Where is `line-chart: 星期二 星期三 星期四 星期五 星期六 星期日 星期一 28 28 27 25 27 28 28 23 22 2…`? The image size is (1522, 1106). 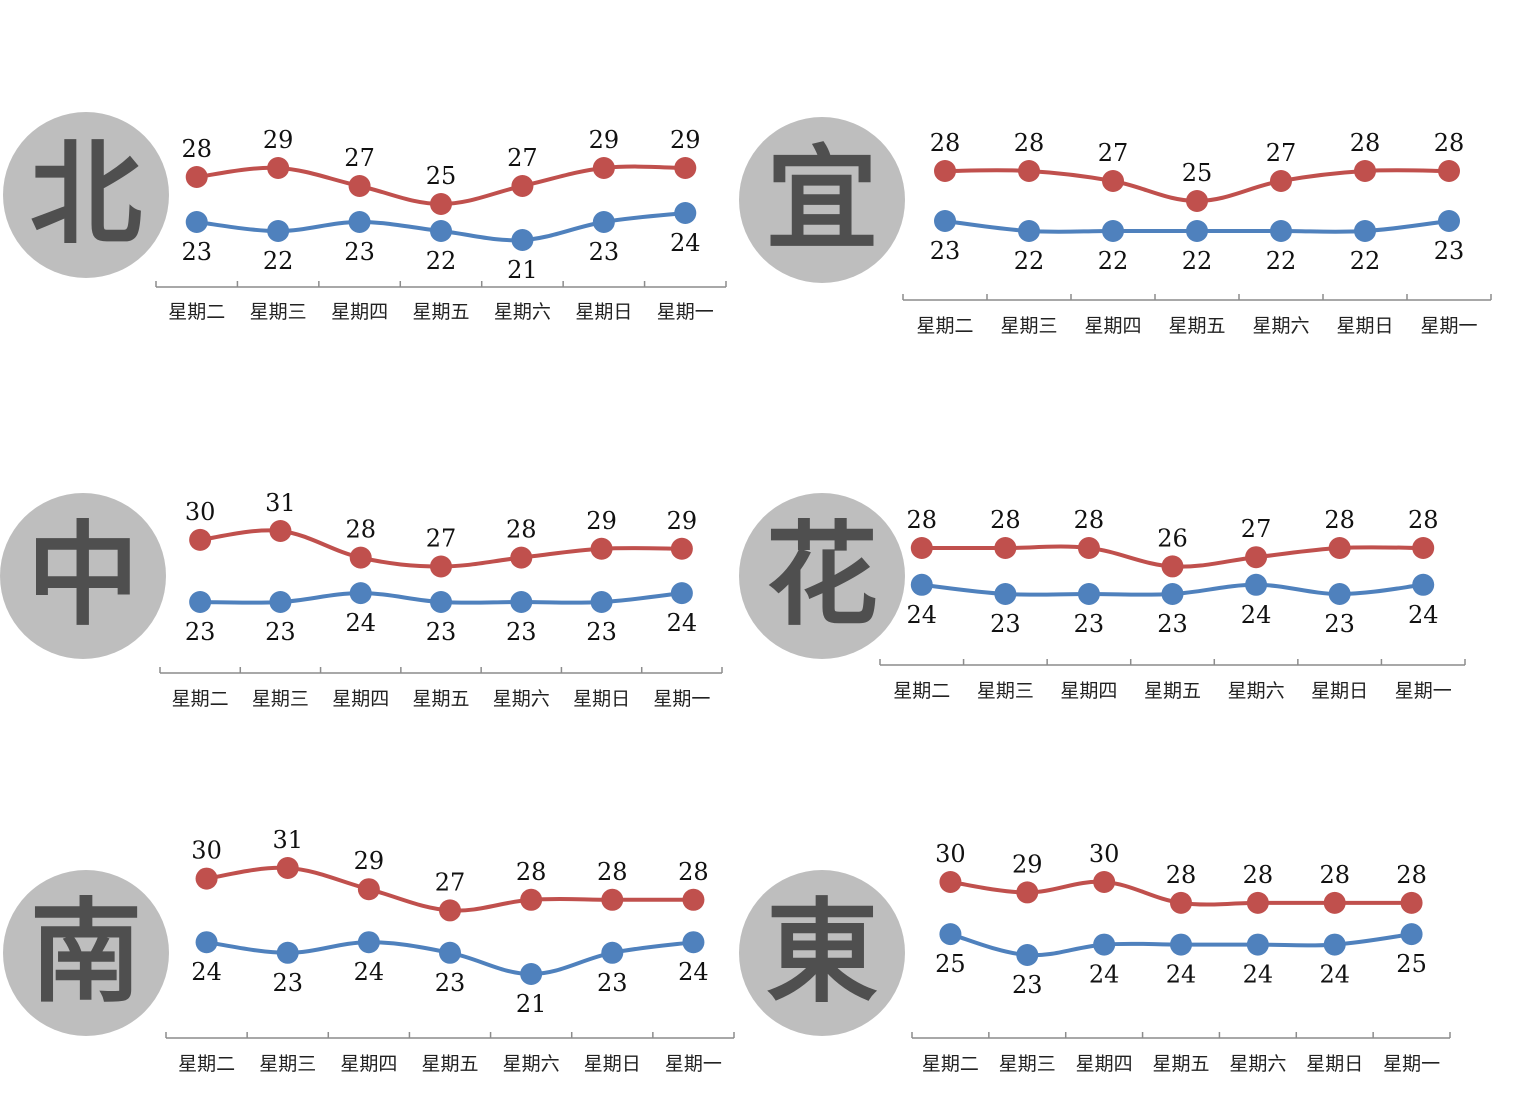
line-chart: 星期二 星期三 星期四 星期五 星期六 星期日 星期一 28 28 27 25 27 28 28 23 22 2… is located at coordinates (1197, 233).